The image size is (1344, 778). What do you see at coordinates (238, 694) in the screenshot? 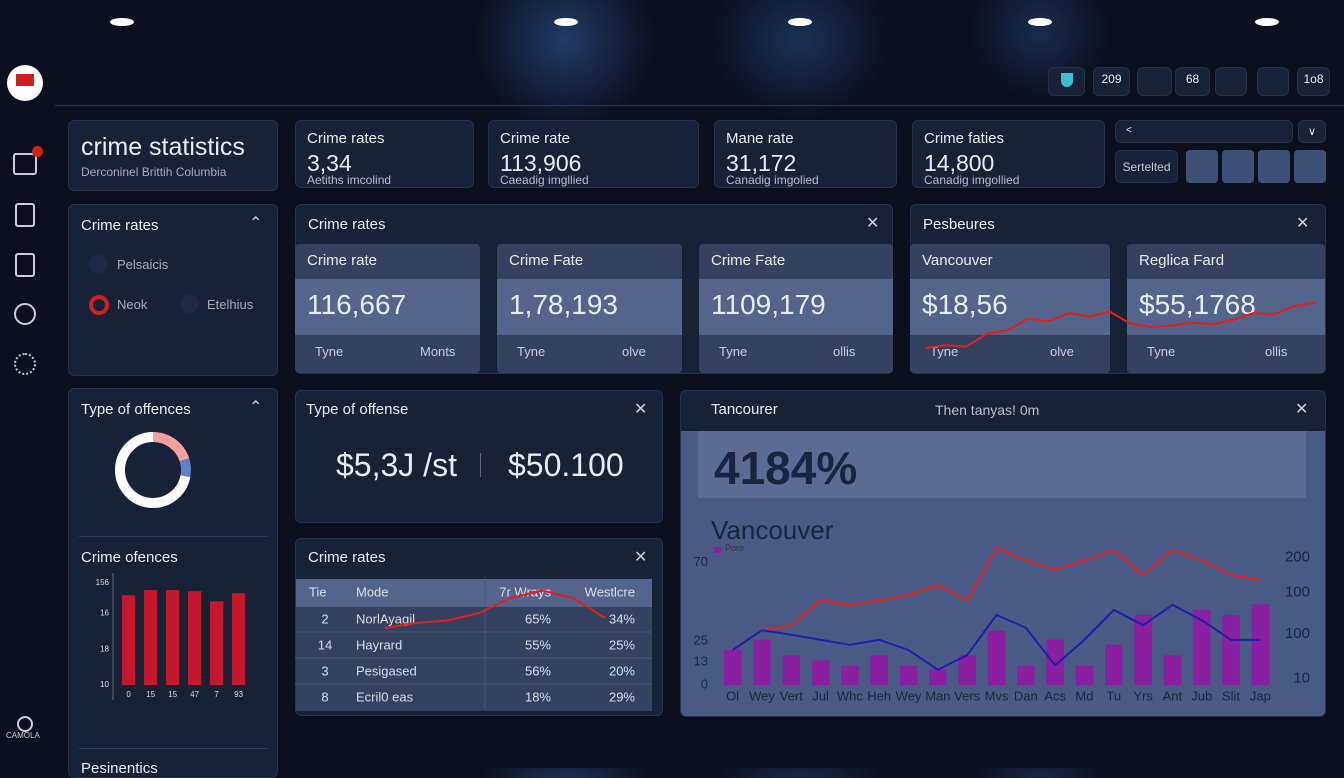
I see `x-tick-label: 93` at bounding box center [238, 694].